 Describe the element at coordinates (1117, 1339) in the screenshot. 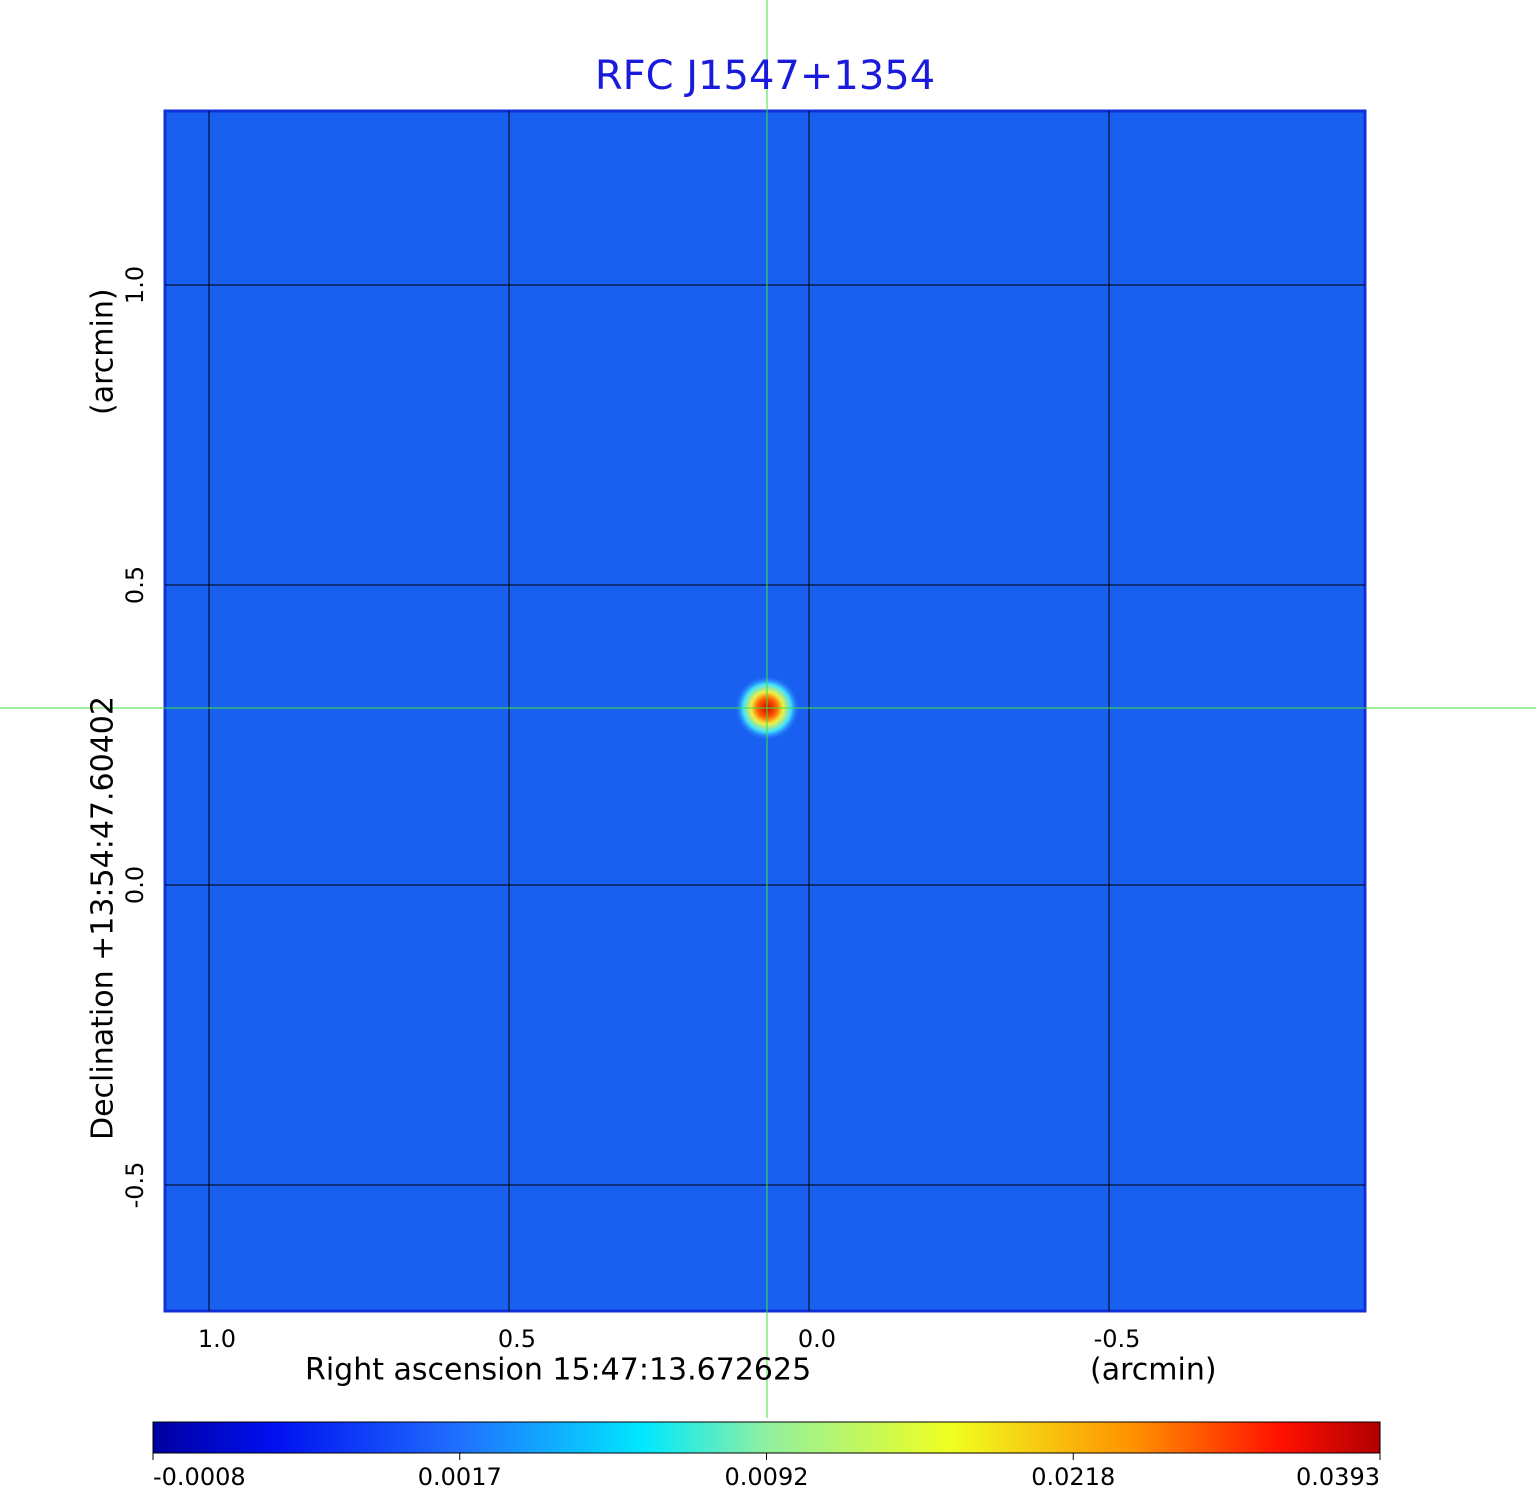

I see `x-tick-label: -0.5` at that location.